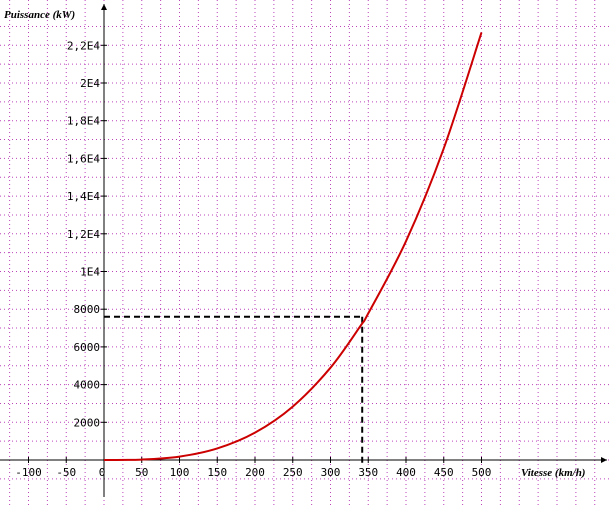  What do you see at coordinates (255, 472) in the screenshot?
I see `x-tick-label: 200` at bounding box center [255, 472].